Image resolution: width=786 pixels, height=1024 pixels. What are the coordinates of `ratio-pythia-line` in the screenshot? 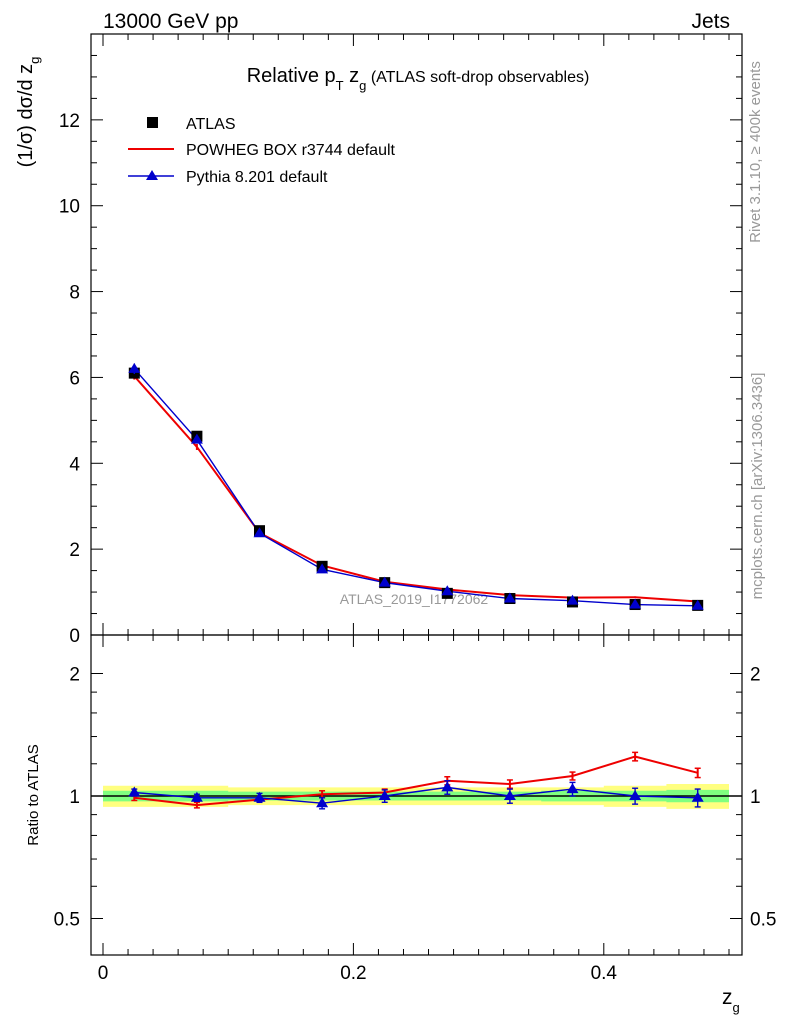 It's located at (416, 795).